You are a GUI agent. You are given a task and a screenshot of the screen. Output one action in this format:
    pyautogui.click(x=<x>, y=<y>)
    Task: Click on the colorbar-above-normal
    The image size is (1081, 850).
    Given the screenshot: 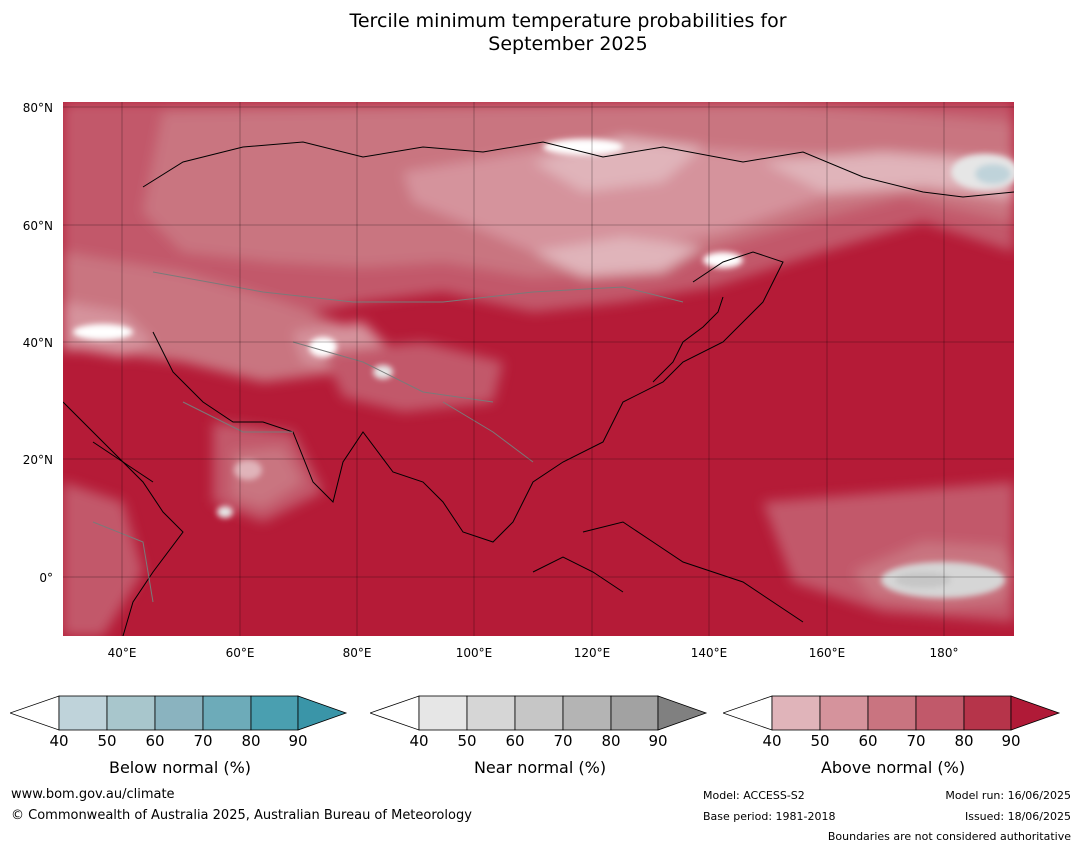 What is the action you would take?
    pyautogui.click(x=892, y=713)
    